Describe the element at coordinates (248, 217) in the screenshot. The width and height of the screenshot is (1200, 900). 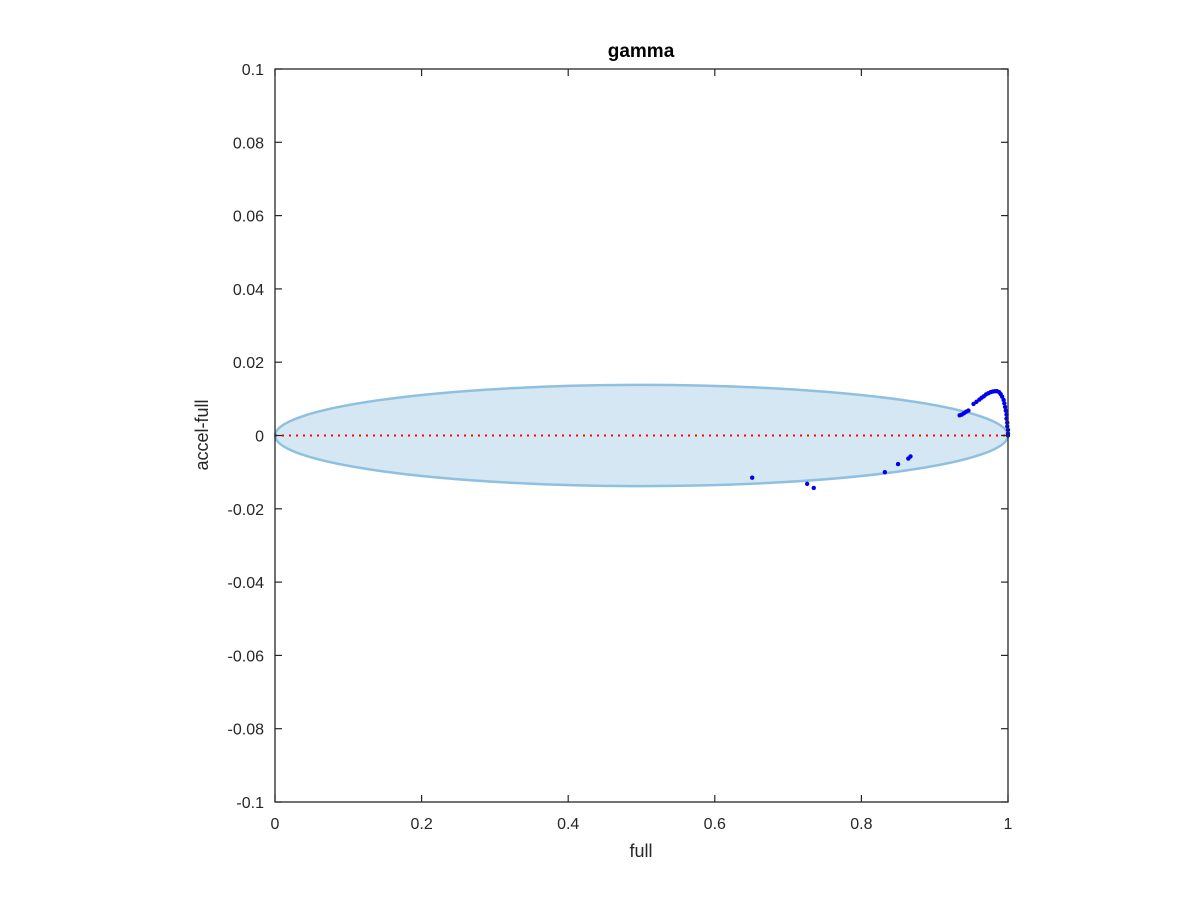
I see `y-tick-label: 0.06` at that location.